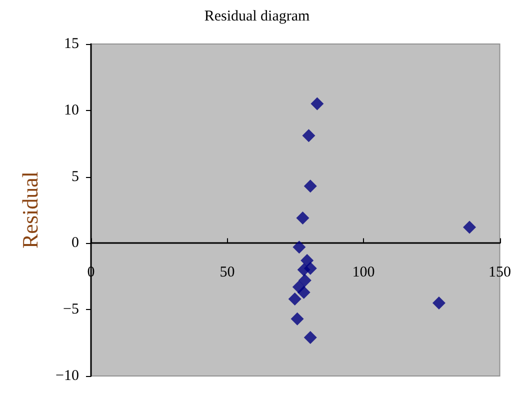  I want to click on y-tick-label: 15, so click(71, 44).